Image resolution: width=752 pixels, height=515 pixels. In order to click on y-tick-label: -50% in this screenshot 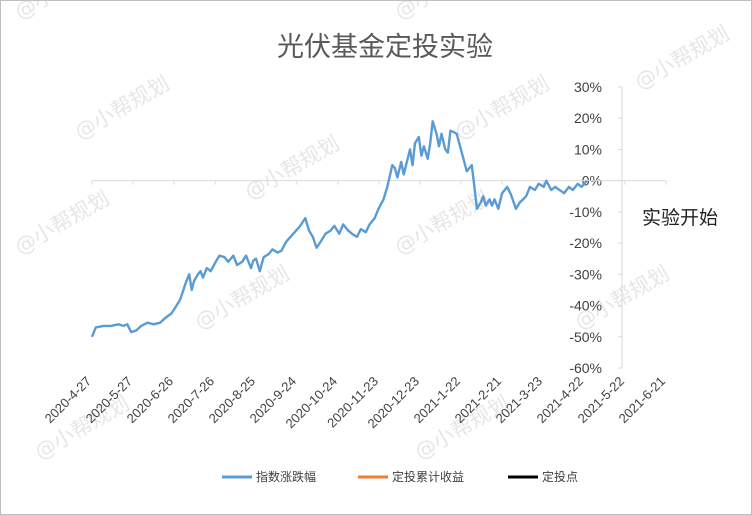, I will do `click(585, 337)`.